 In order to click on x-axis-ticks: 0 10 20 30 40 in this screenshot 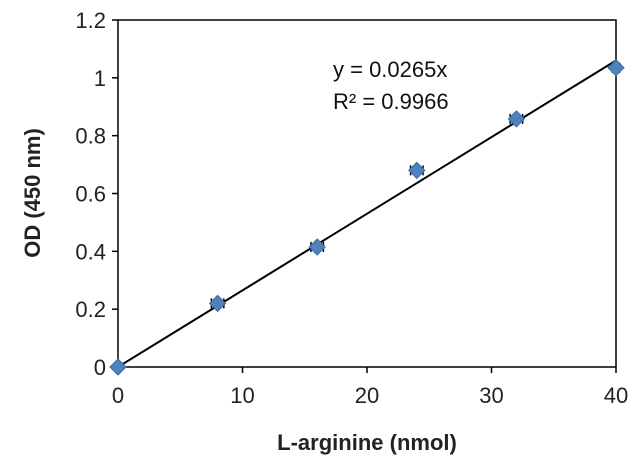, I will do `click(370, 387)`.